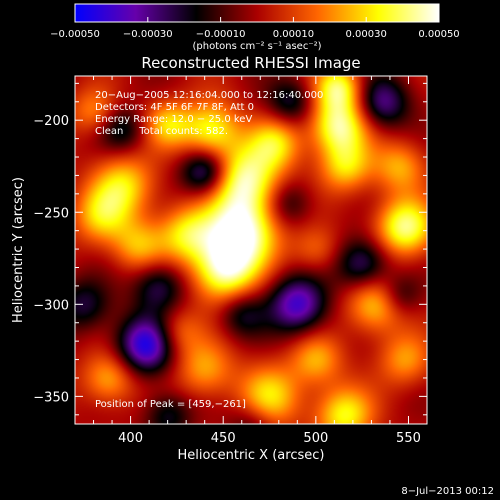 The height and width of the screenshot is (500, 500). What do you see at coordinates (51, 121) in the screenshot?
I see `y-tick-label: −200` at bounding box center [51, 121].